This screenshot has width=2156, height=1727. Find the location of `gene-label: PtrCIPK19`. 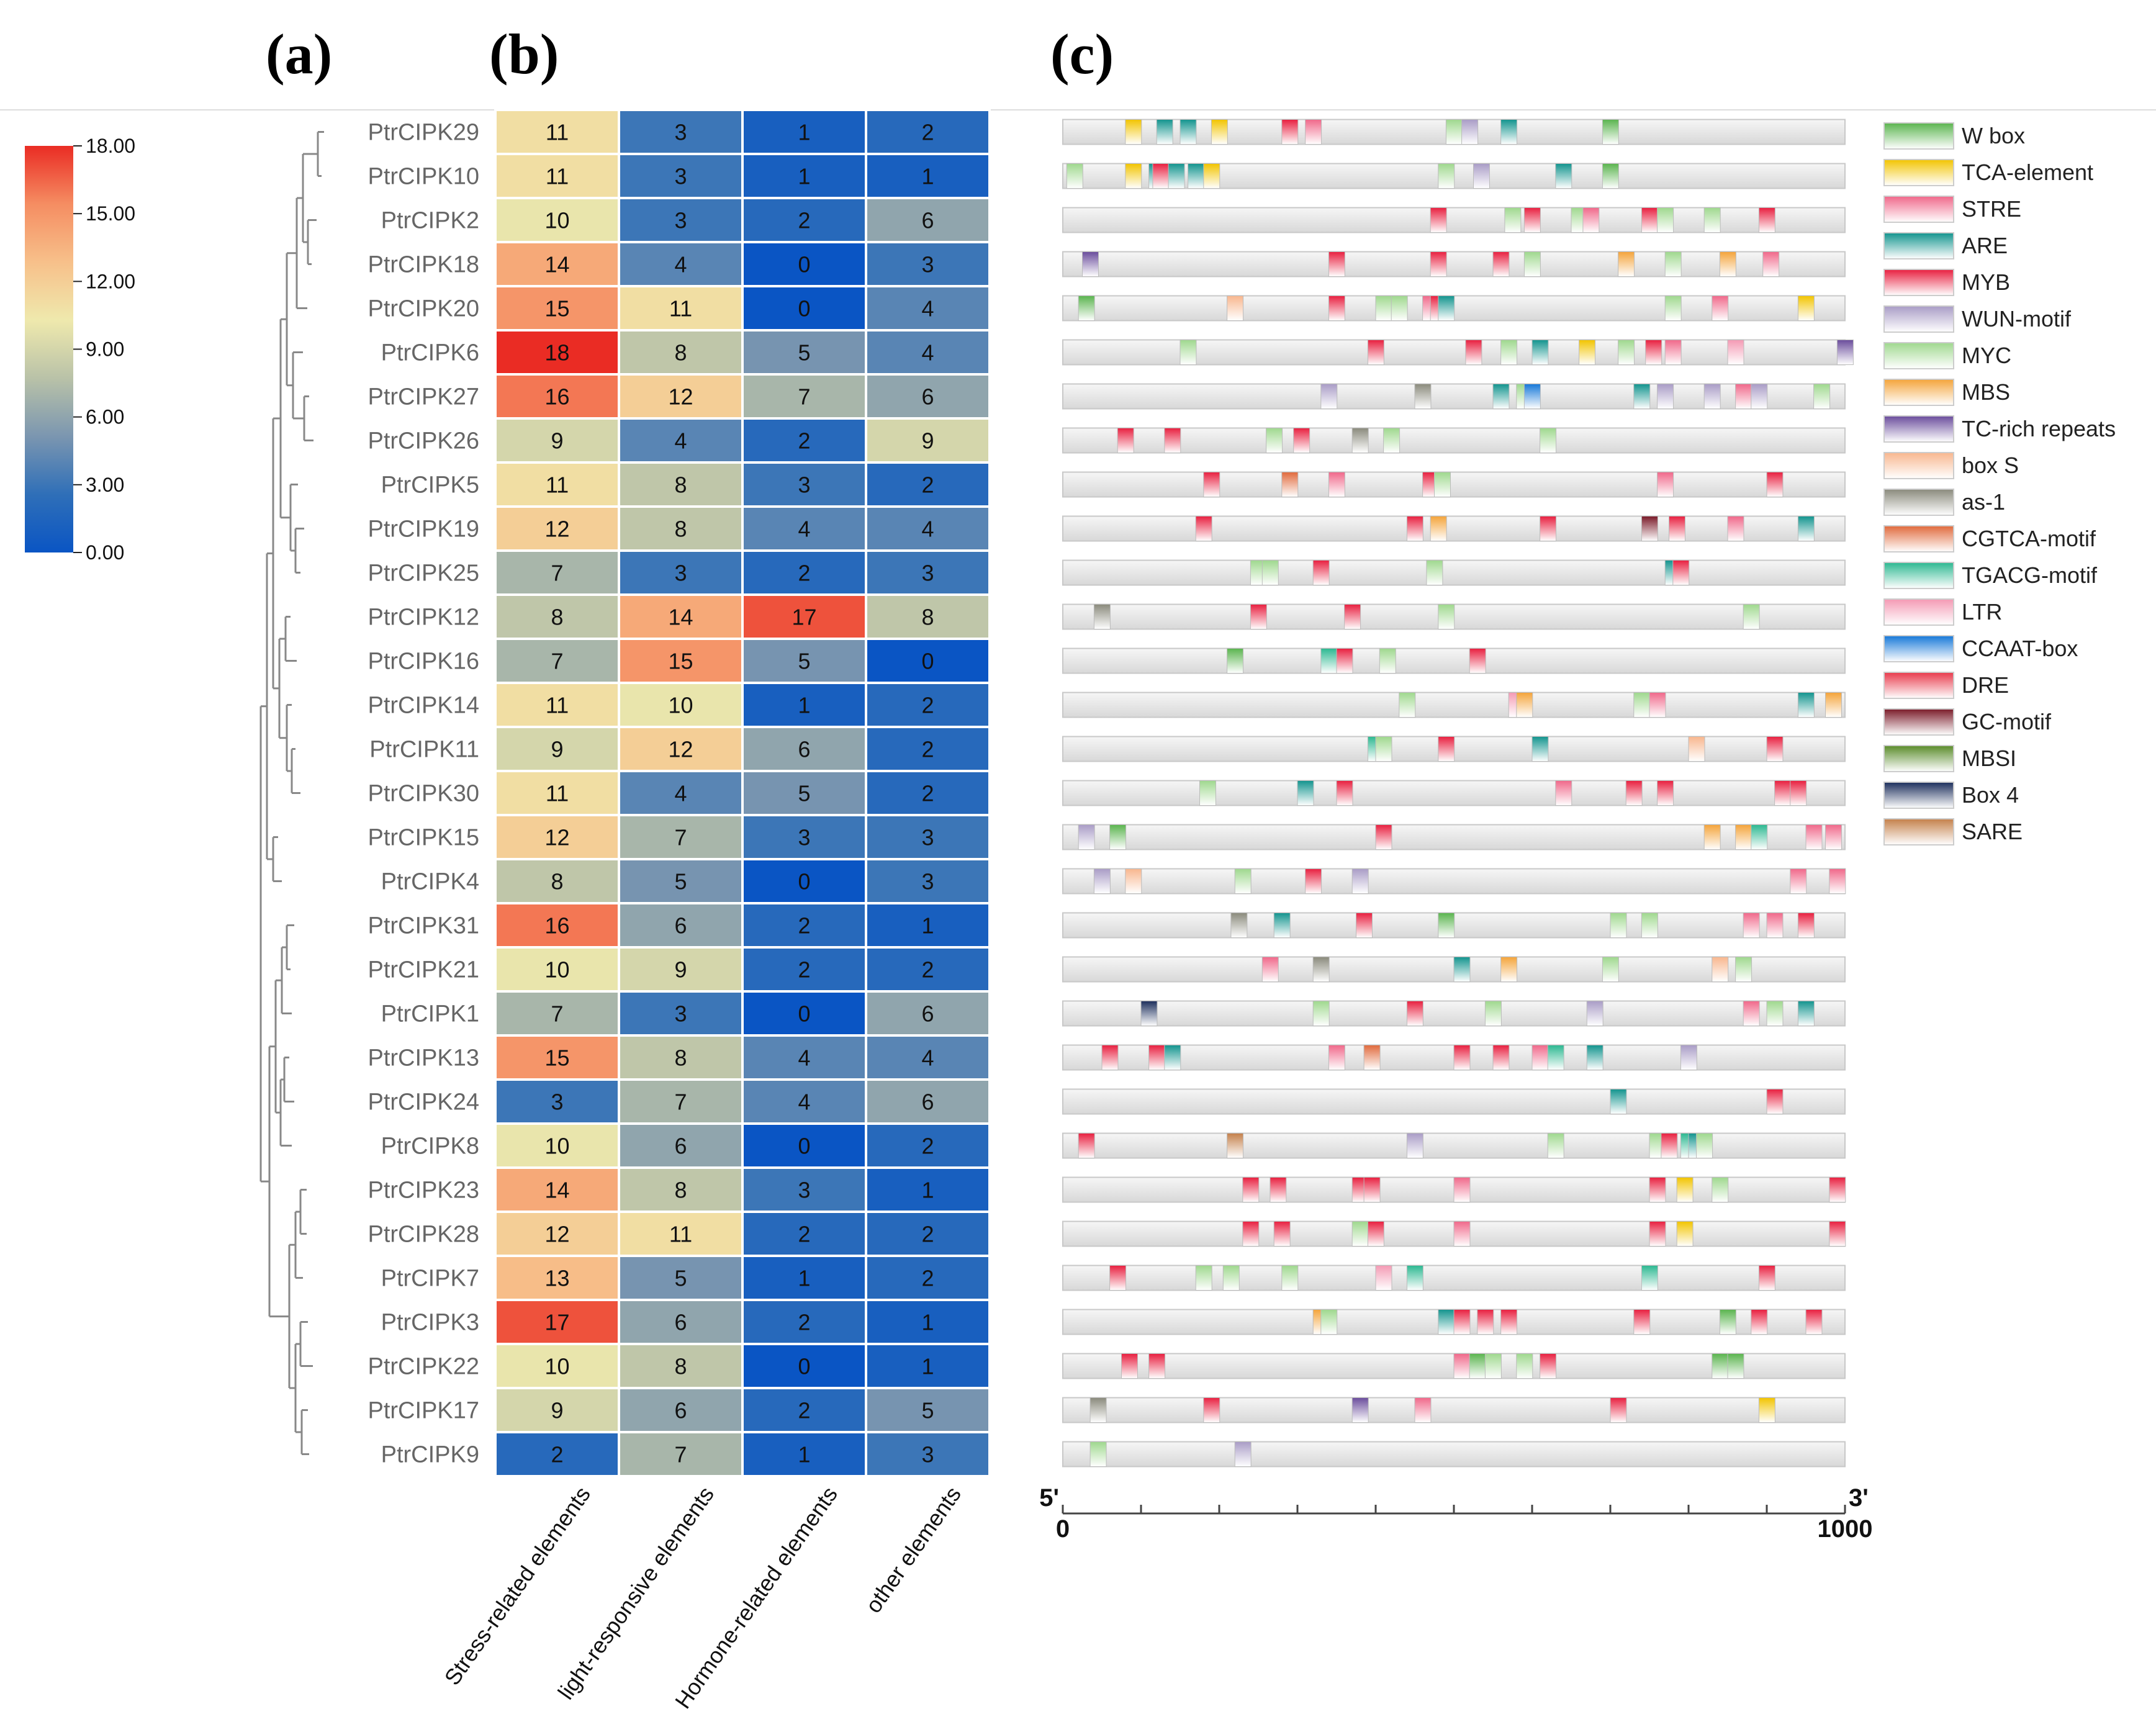

gene-label: PtrCIPK19 is located at coordinates (423, 529).